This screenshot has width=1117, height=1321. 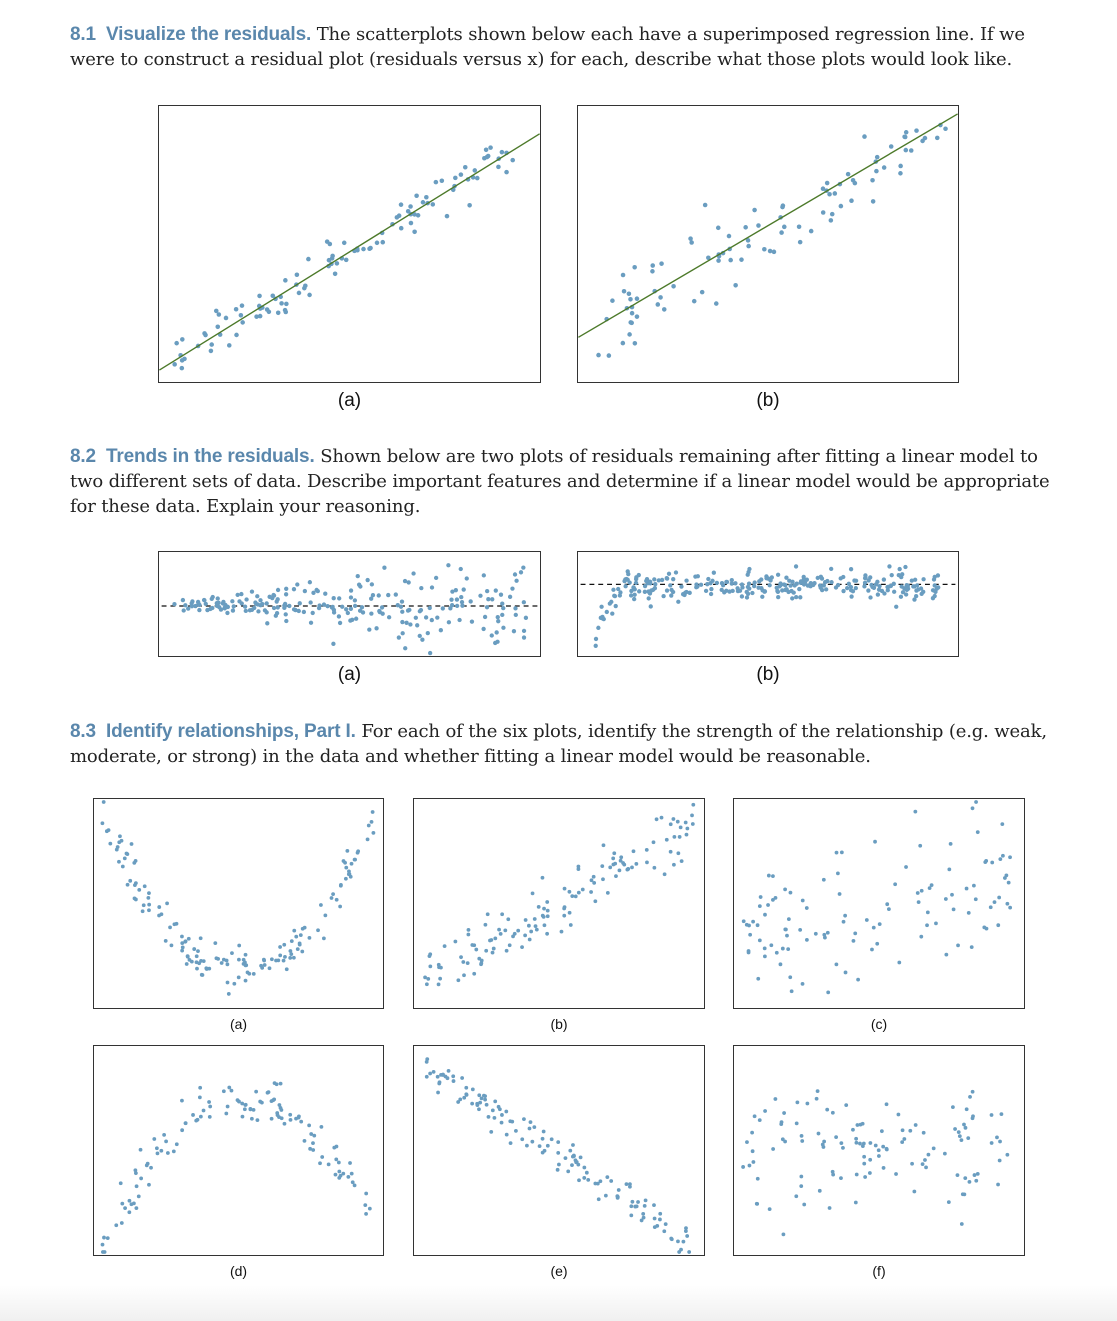 I want to click on problem-number: 8.1, so click(x=83, y=34).